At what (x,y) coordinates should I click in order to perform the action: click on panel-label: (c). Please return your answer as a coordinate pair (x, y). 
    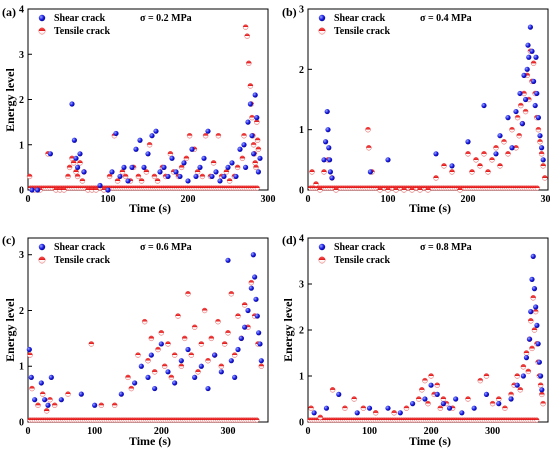
    Looking at the image, I should click on (8, 240).